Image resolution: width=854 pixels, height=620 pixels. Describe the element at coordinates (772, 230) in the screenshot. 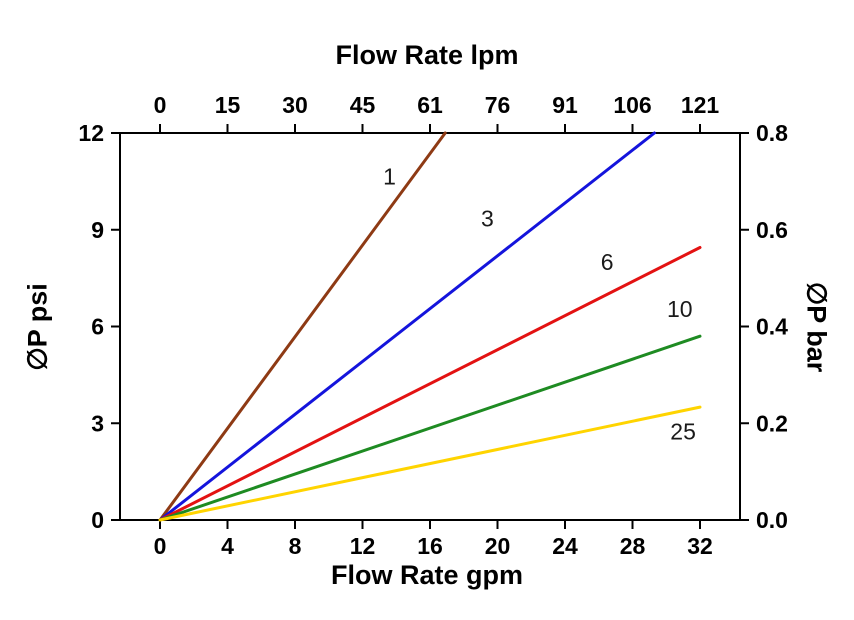

I see `y-tick-label-bar: 0.6` at that location.